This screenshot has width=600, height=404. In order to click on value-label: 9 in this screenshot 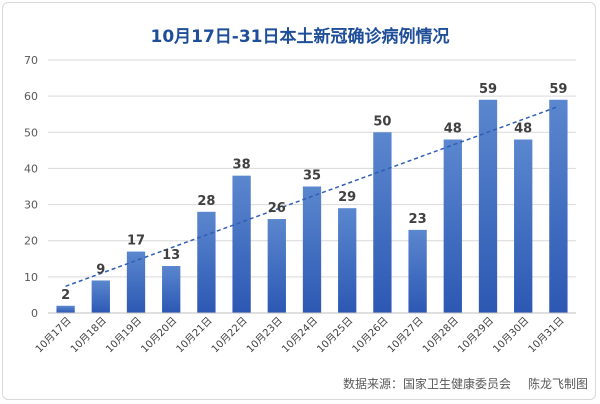, I will do `click(100, 269)`.